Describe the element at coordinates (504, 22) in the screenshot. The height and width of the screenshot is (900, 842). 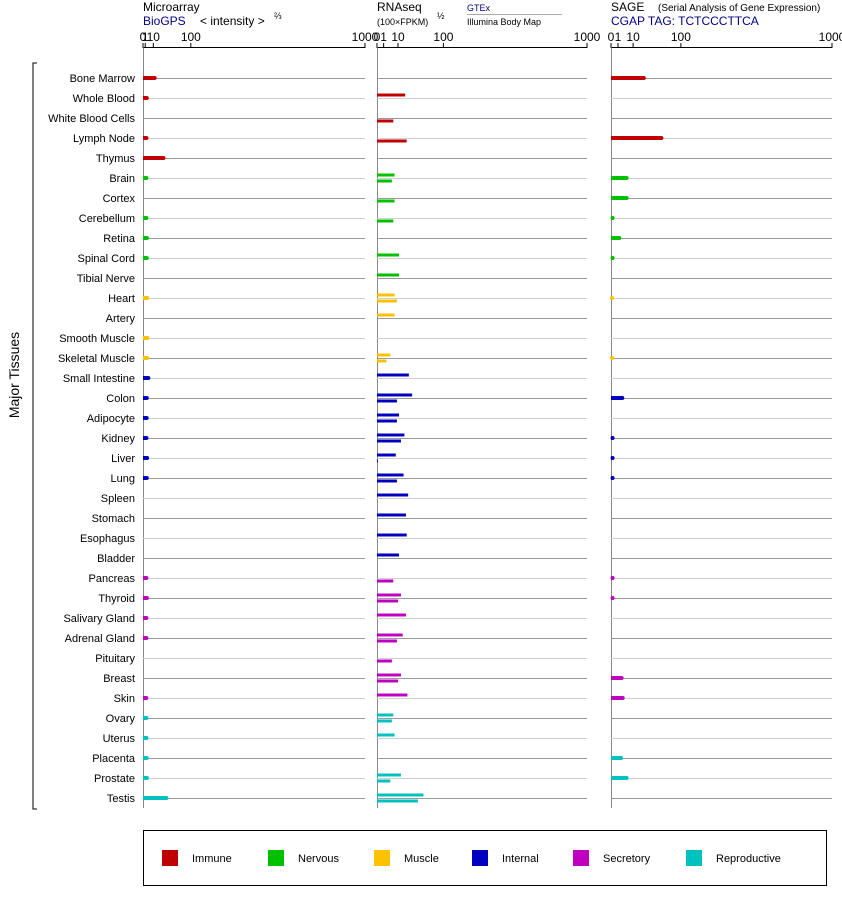
I see `illumina-label: Illumina Body Map` at that location.